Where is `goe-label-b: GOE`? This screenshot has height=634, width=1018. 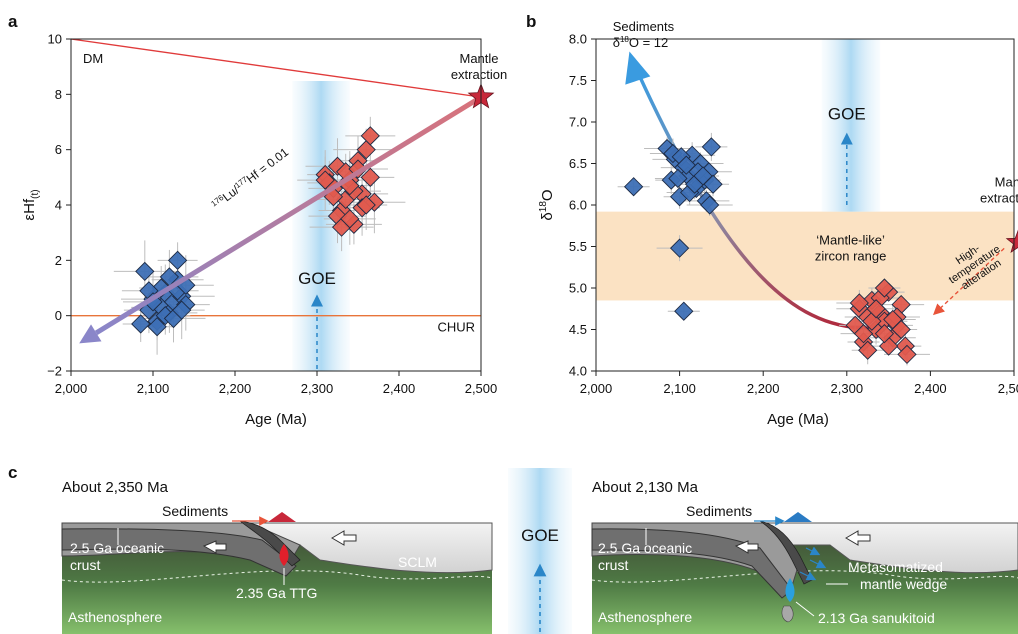 goe-label-b: GOE is located at coordinates (847, 114).